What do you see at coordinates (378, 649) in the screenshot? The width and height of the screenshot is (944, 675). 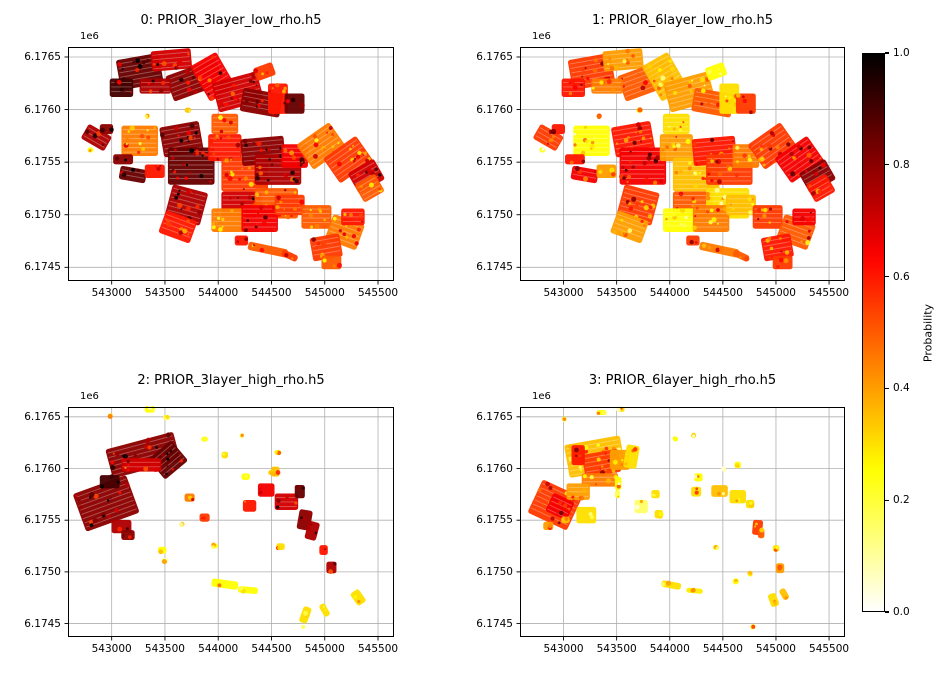 I see `subplot-2-xtick-545500: 545500` at bounding box center [378, 649].